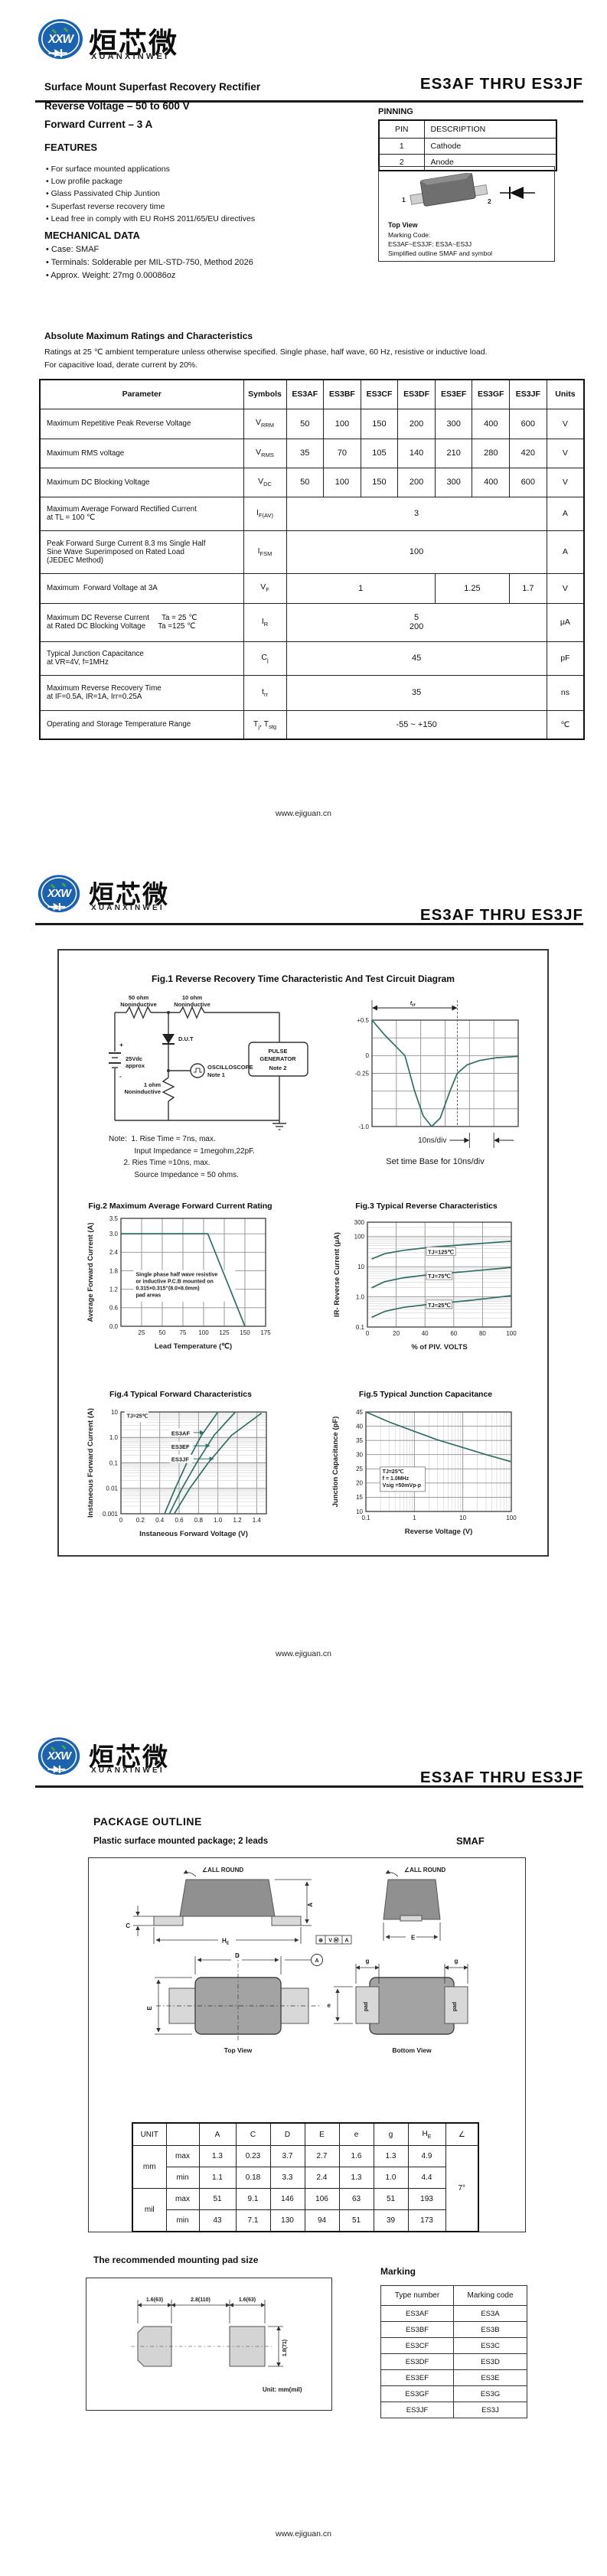  Describe the element at coordinates (218, 2178) in the screenshot. I see `table-cell: 1.1` at that location.